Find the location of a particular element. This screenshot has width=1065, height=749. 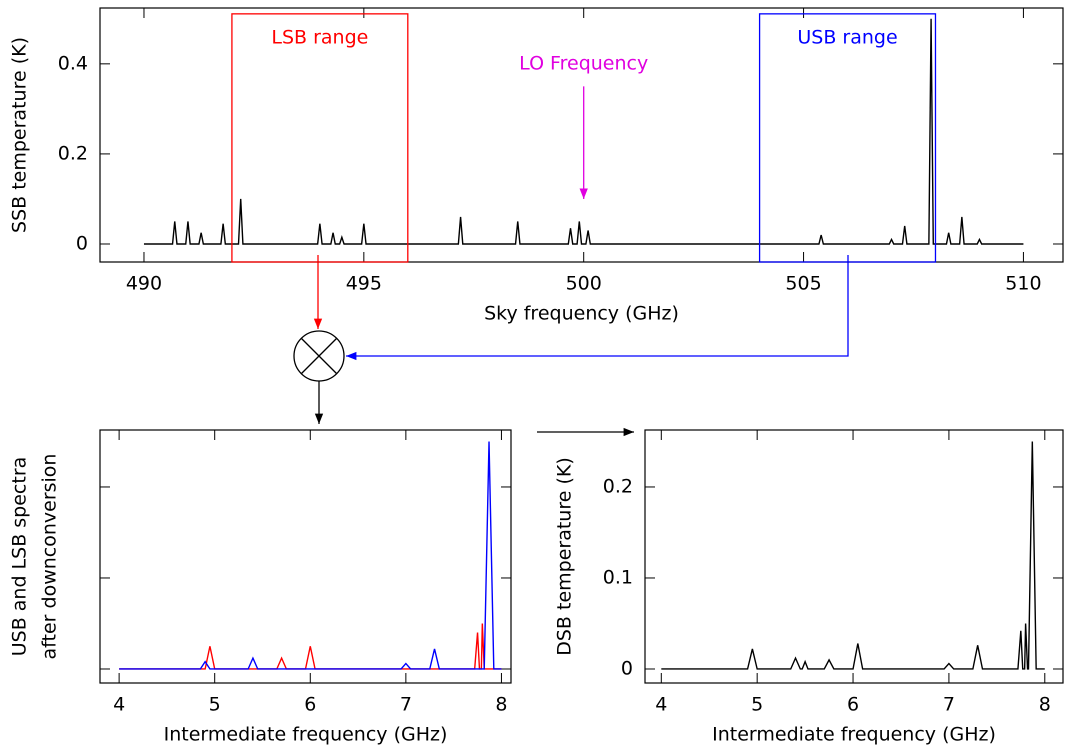

range-label: USB range is located at coordinates (847, 37).